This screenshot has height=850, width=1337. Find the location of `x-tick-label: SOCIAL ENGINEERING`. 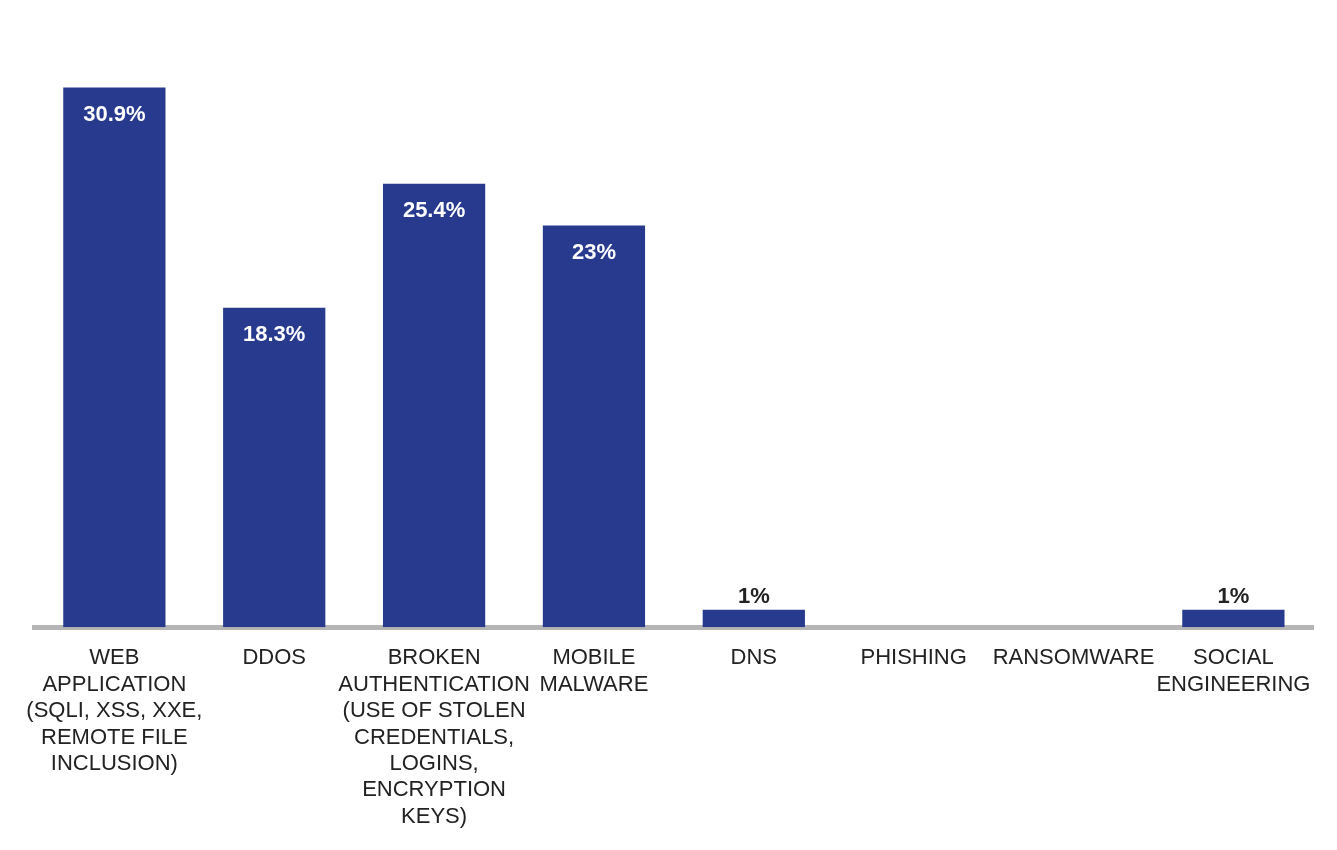

x-tick-label: SOCIAL ENGINEERING is located at coordinates (1233, 670).